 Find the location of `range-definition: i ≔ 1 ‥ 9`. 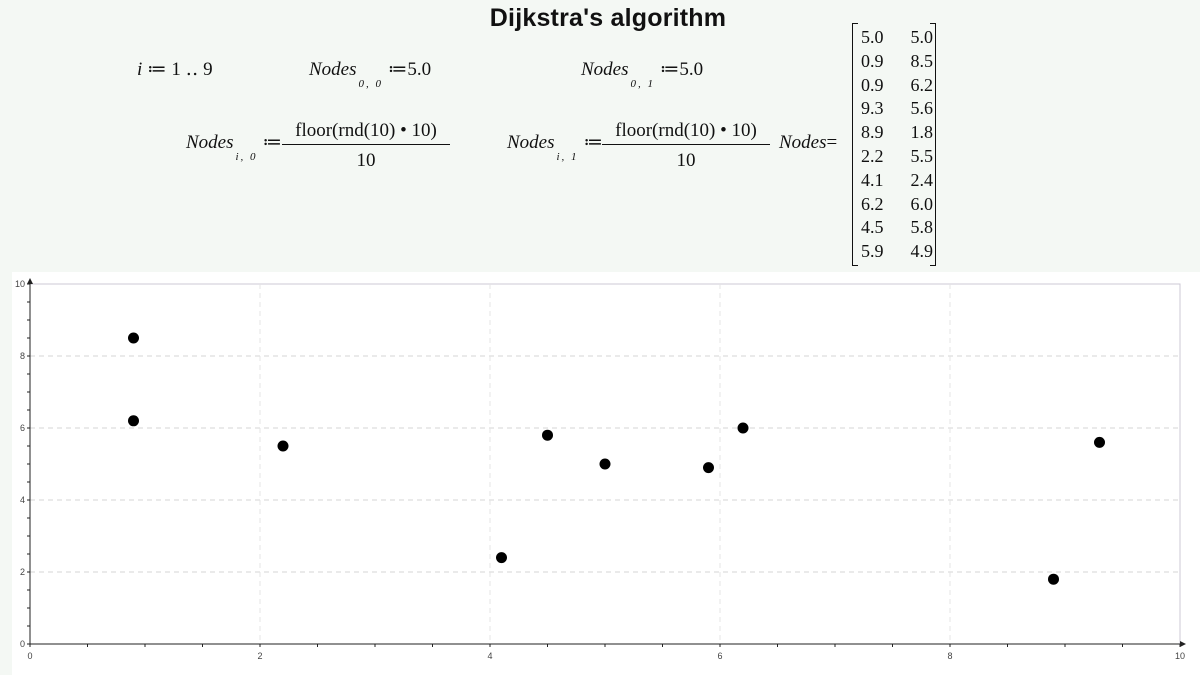

range-definition: i ≔ 1 ‥ 9 is located at coordinates (175, 69).